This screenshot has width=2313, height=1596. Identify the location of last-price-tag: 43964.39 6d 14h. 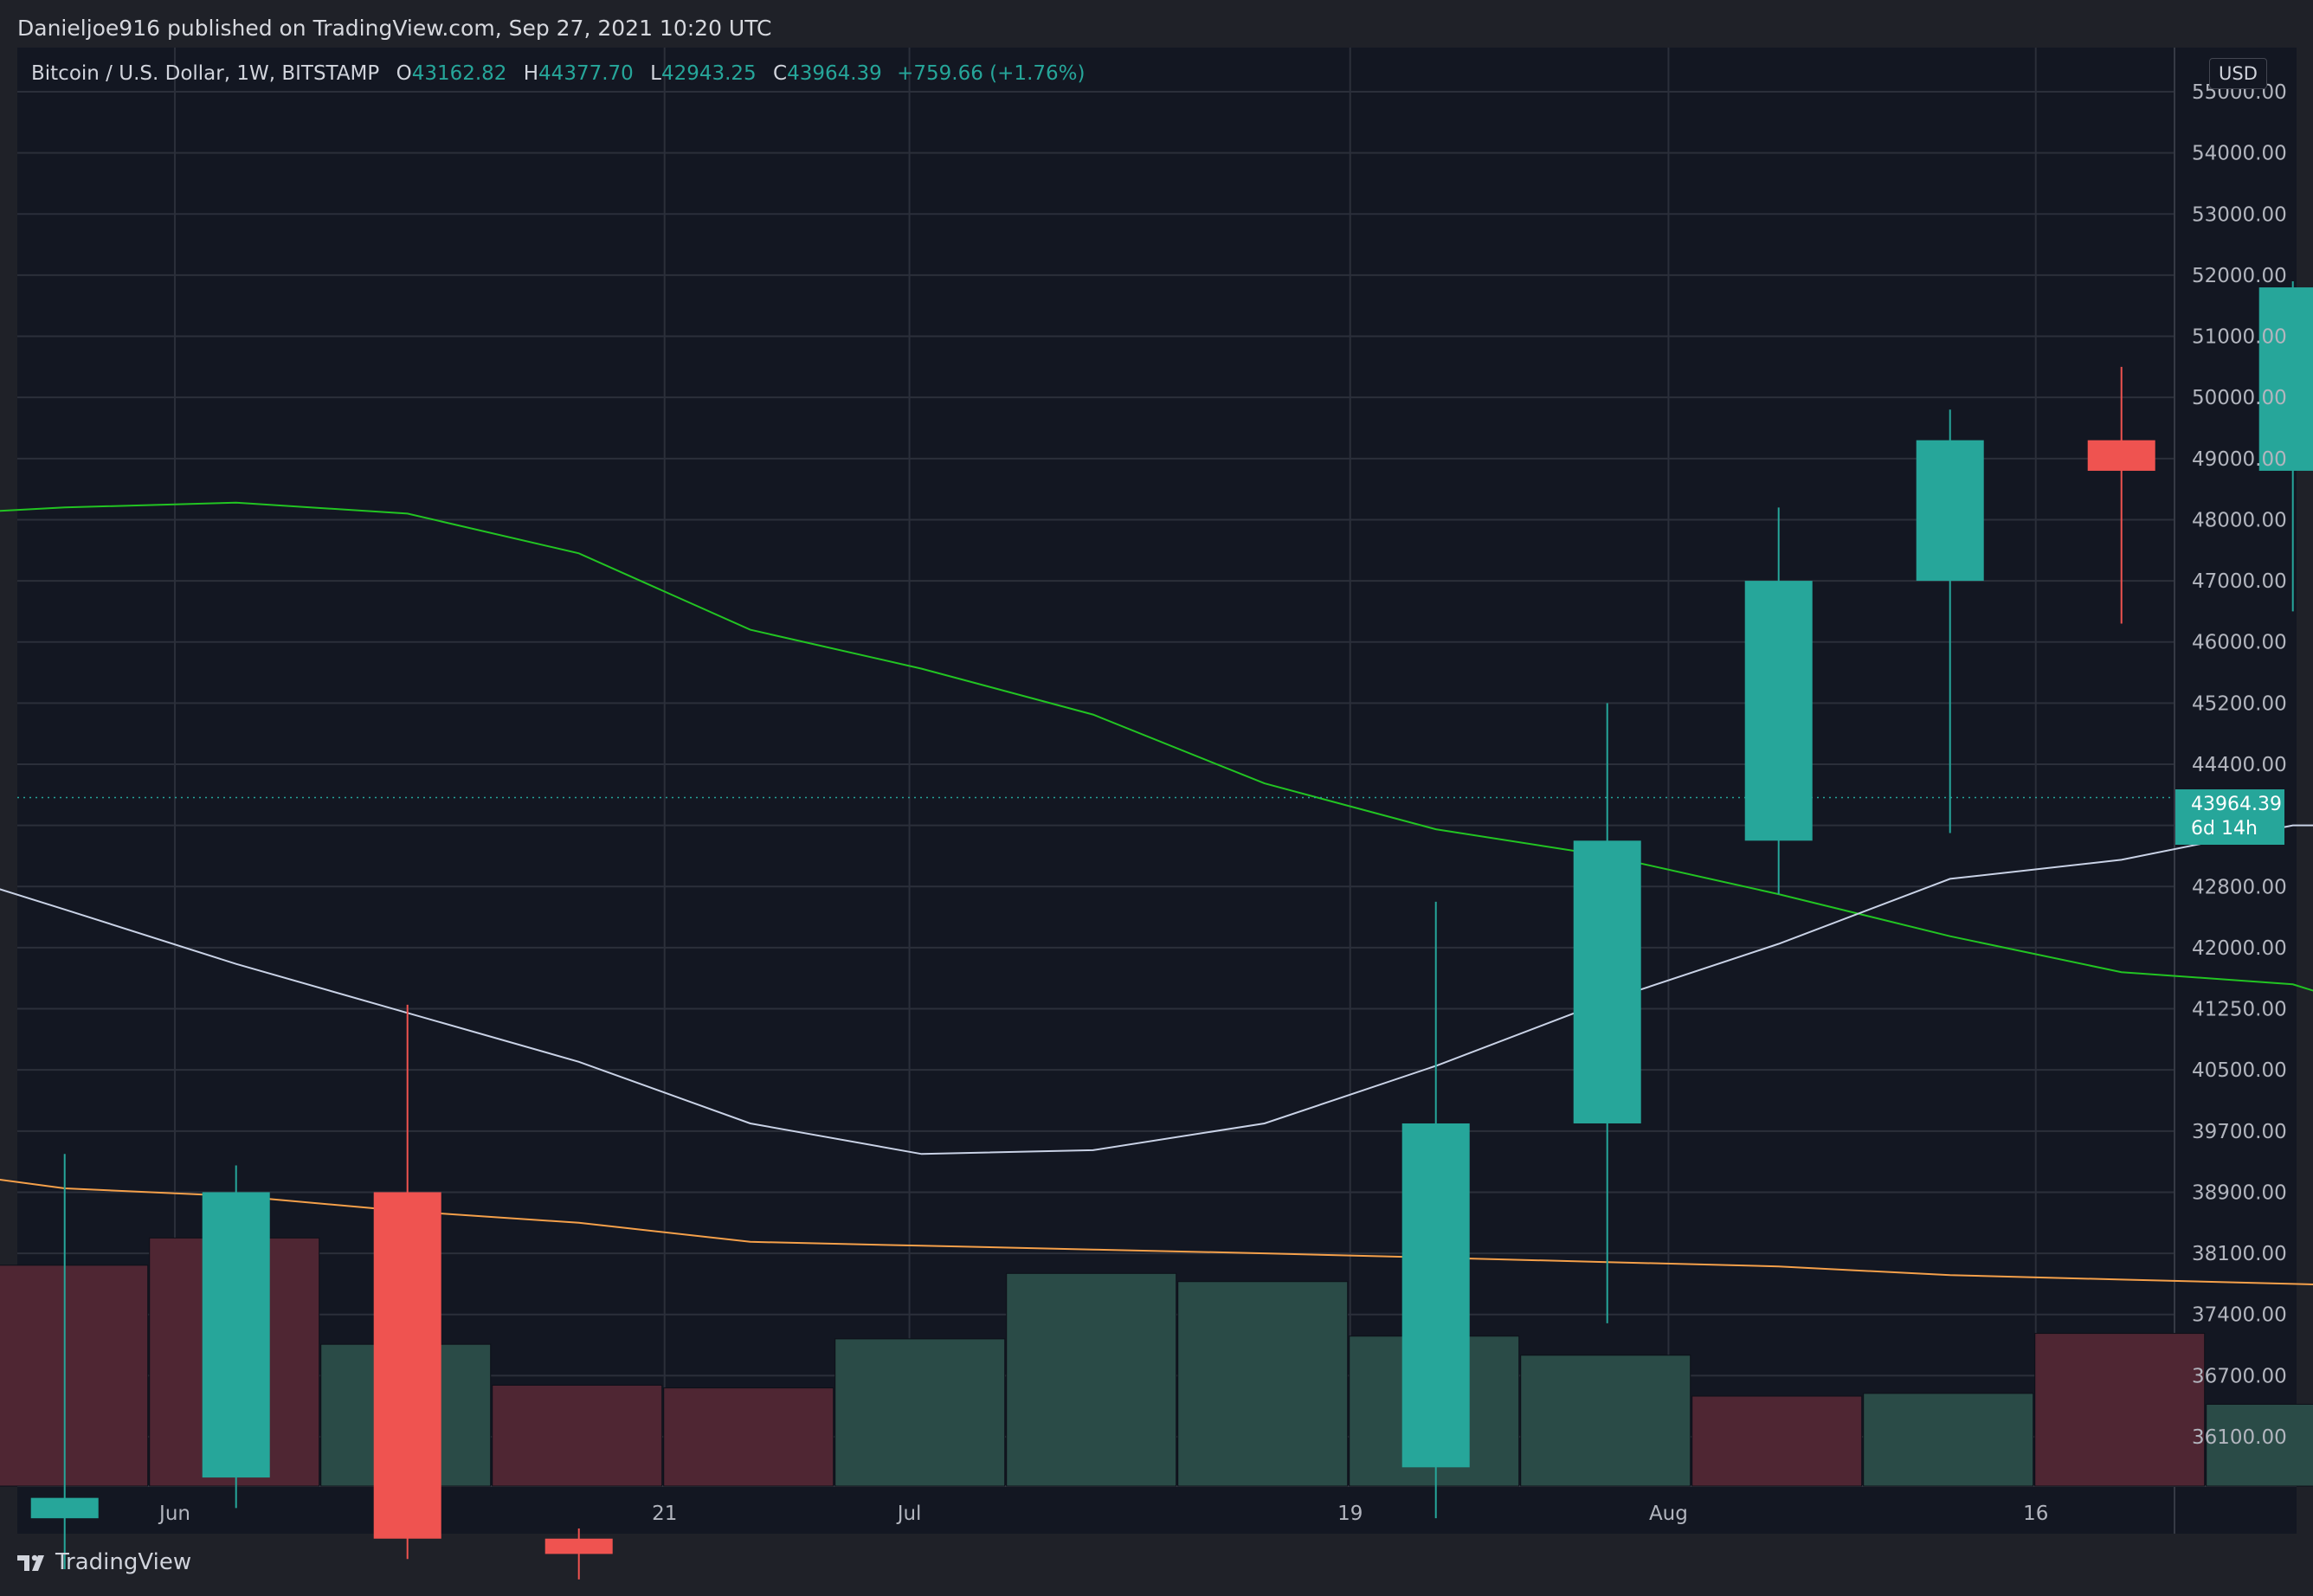
(2229, 817).